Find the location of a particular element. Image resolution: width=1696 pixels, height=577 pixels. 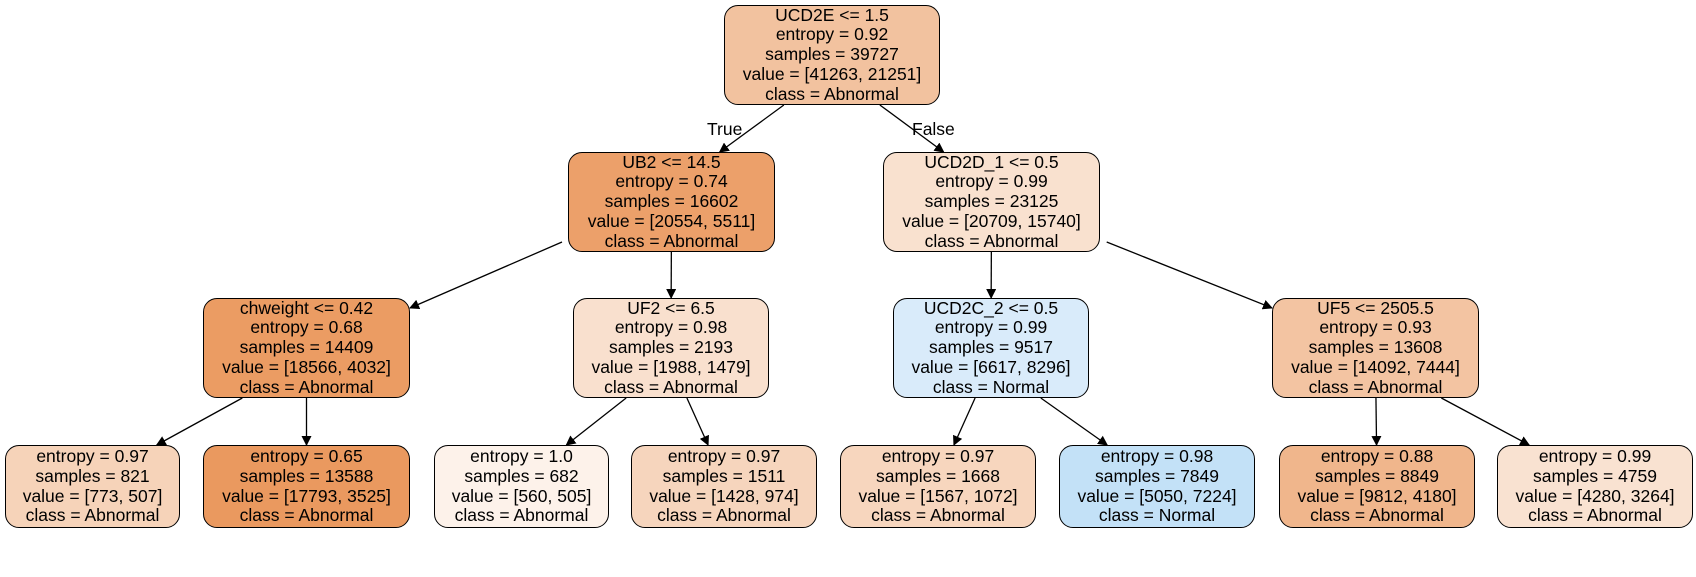

node-line: samples = 39727 is located at coordinates (832, 54).